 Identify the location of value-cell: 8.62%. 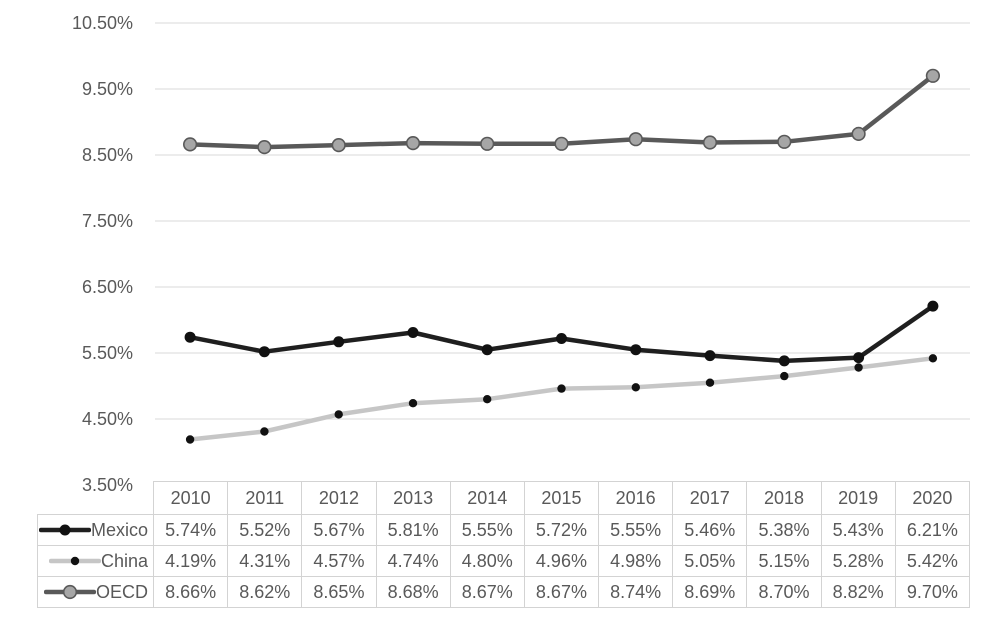
(265, 592).